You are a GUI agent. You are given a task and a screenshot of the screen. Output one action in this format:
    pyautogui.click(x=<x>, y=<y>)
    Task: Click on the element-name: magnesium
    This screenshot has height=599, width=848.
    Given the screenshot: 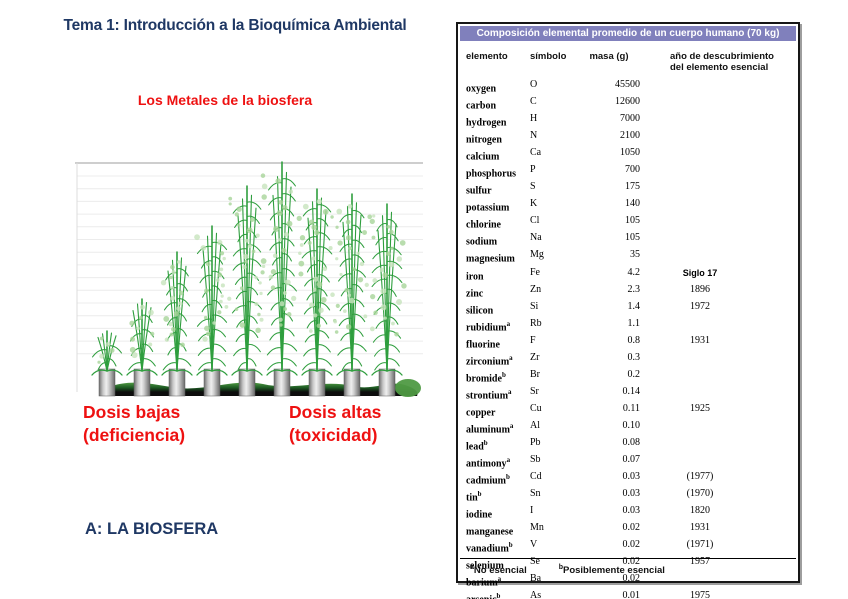 What is the action you would take?
    pyautogui.click(x=490, y=259)
    